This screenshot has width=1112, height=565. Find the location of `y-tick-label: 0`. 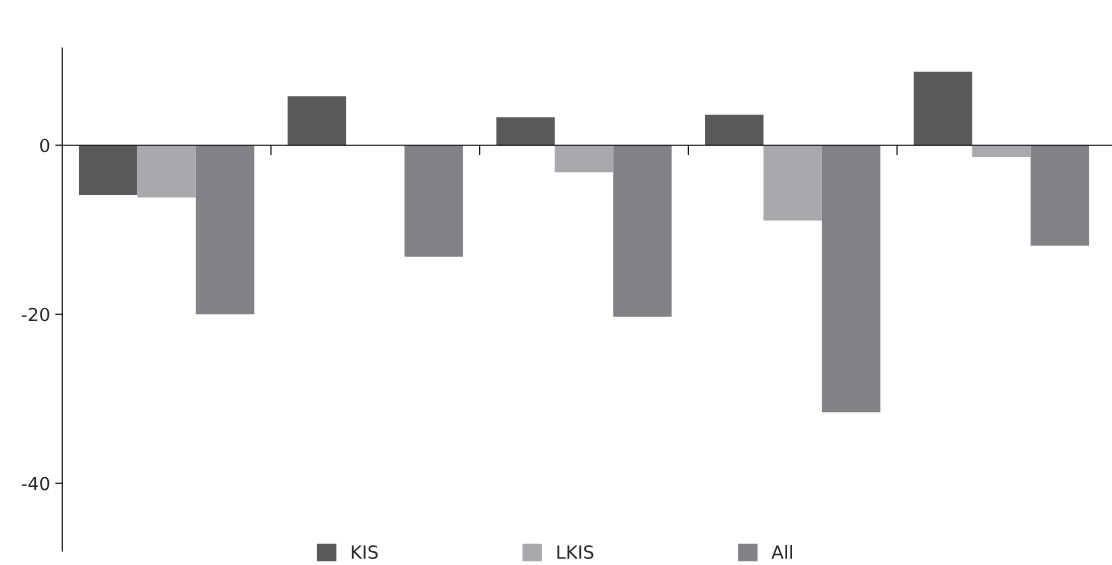

y-tick-label: 0 is located at coordinates (45, 145).